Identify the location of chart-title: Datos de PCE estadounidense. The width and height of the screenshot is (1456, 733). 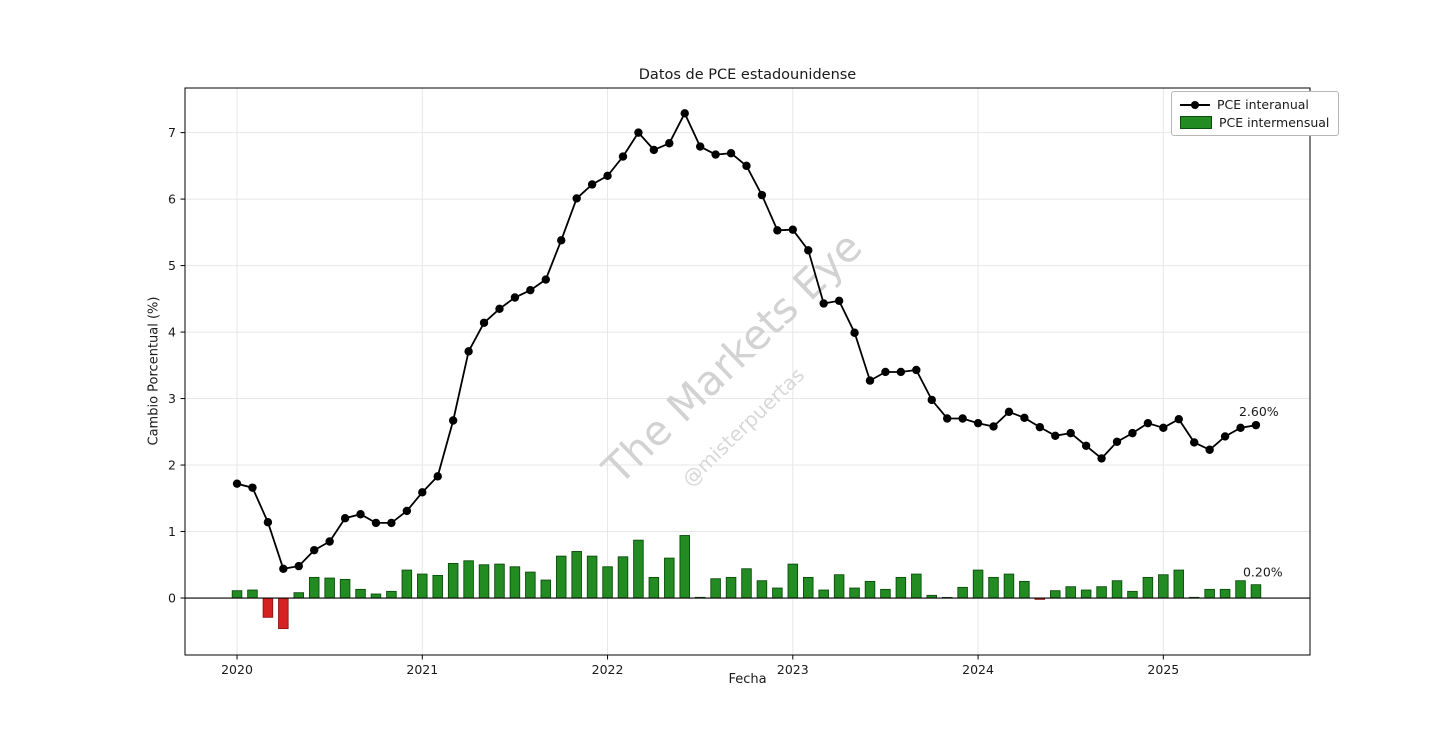
(747, 75).